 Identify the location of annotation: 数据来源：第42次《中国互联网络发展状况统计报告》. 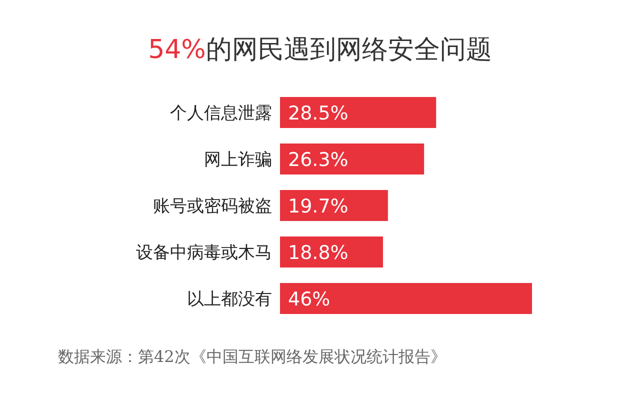
(252, 356).